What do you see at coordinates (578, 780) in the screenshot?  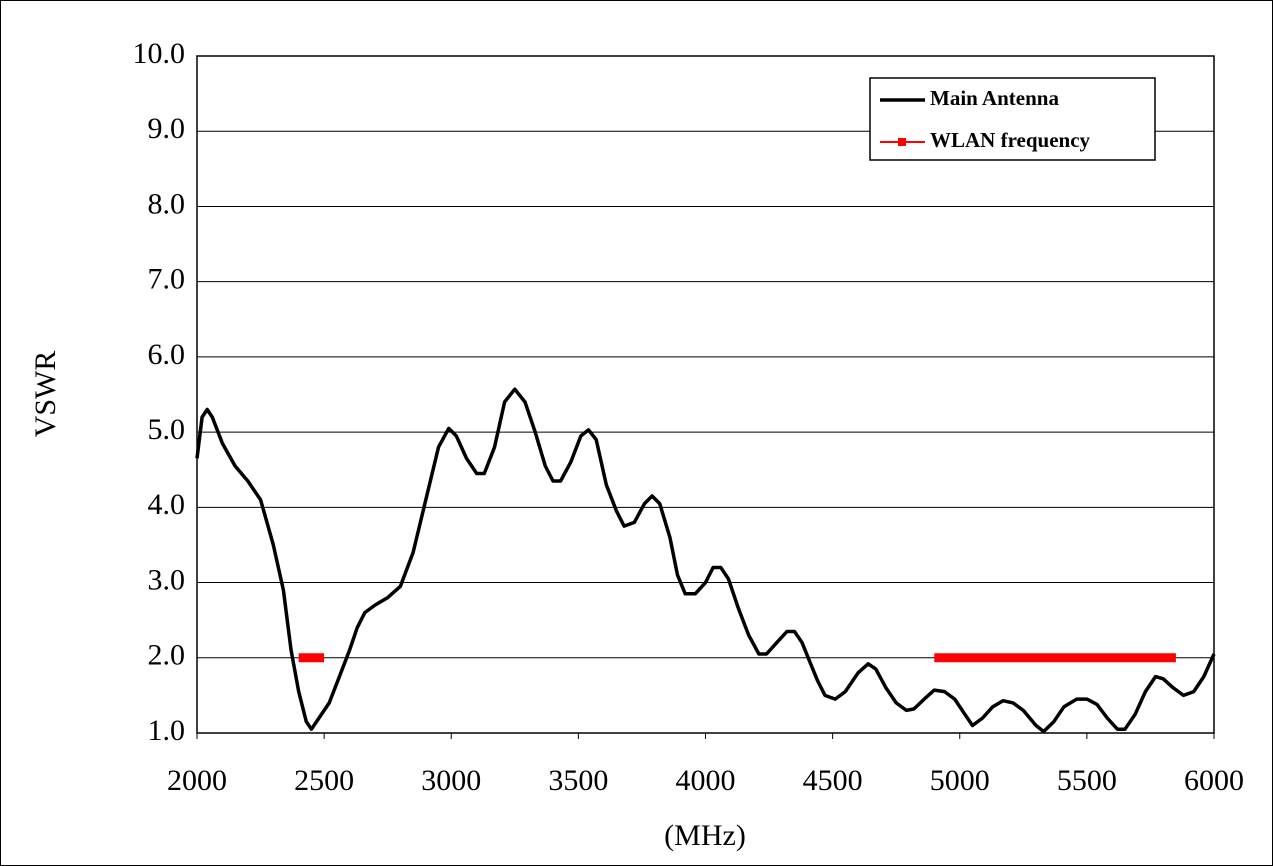 I see `x-tick-label: 3500` at bounding box center [578, 780].